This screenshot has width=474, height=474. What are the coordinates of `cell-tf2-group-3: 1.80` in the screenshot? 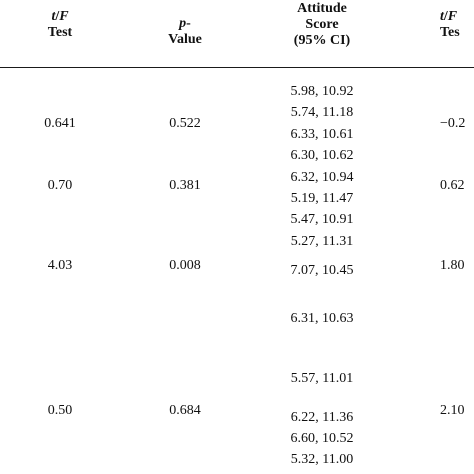 It's located at (452, 265).